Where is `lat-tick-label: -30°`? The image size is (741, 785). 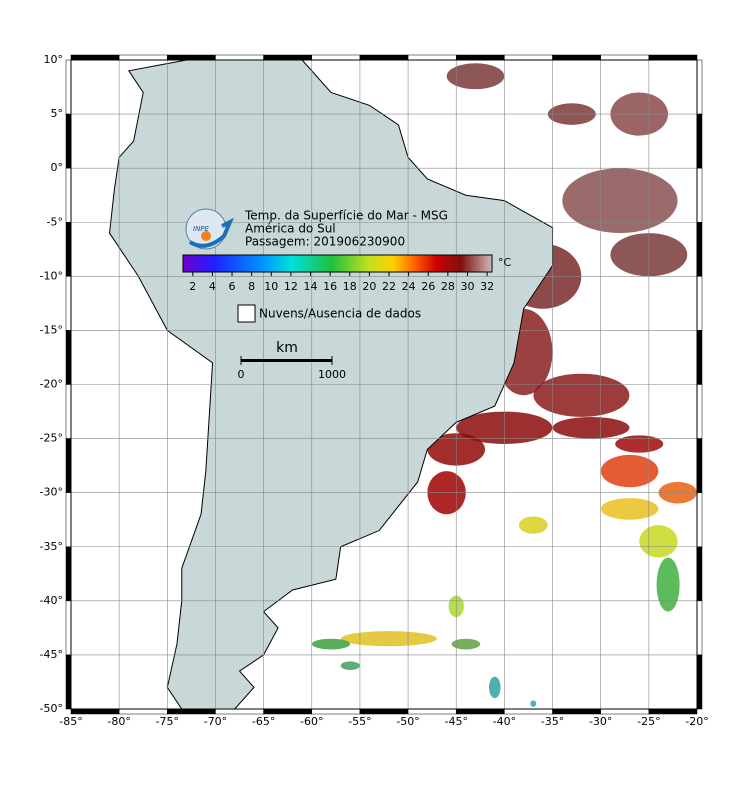
lat-tick-label: -30° is located at coordinates (51, 492).